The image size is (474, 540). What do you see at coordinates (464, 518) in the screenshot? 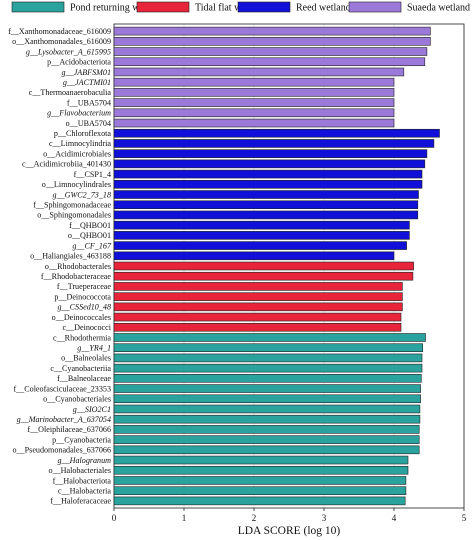
I see `x-tick-label: 5` at bounding box center [464, 518].